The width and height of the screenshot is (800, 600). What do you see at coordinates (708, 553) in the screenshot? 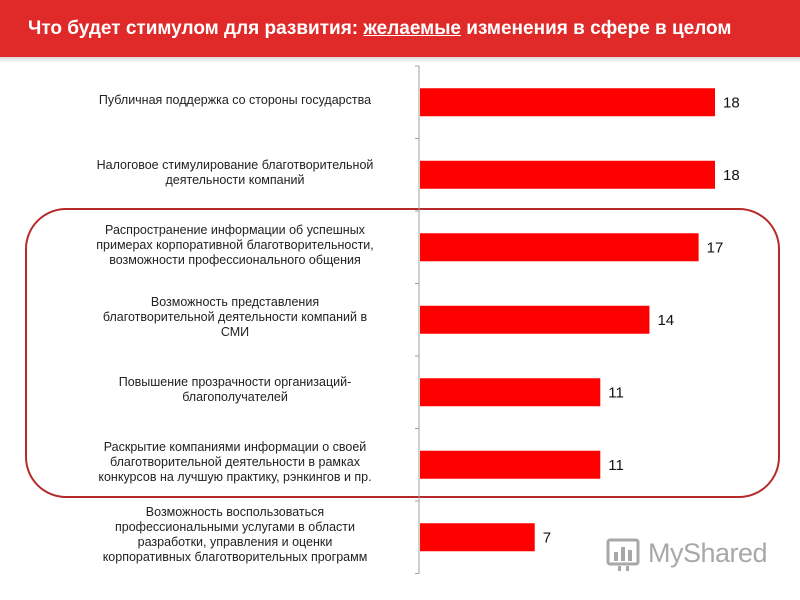
I see `watermark-text: MyShared` at bounding box center [708, 553].